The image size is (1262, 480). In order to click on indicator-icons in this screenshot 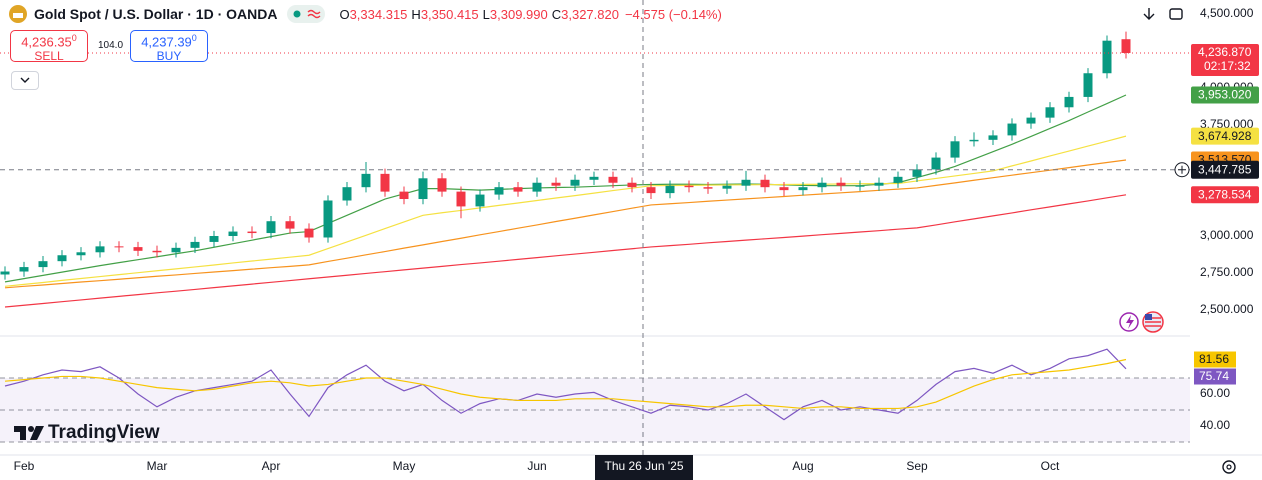, I will do `click(1141, 322)`.